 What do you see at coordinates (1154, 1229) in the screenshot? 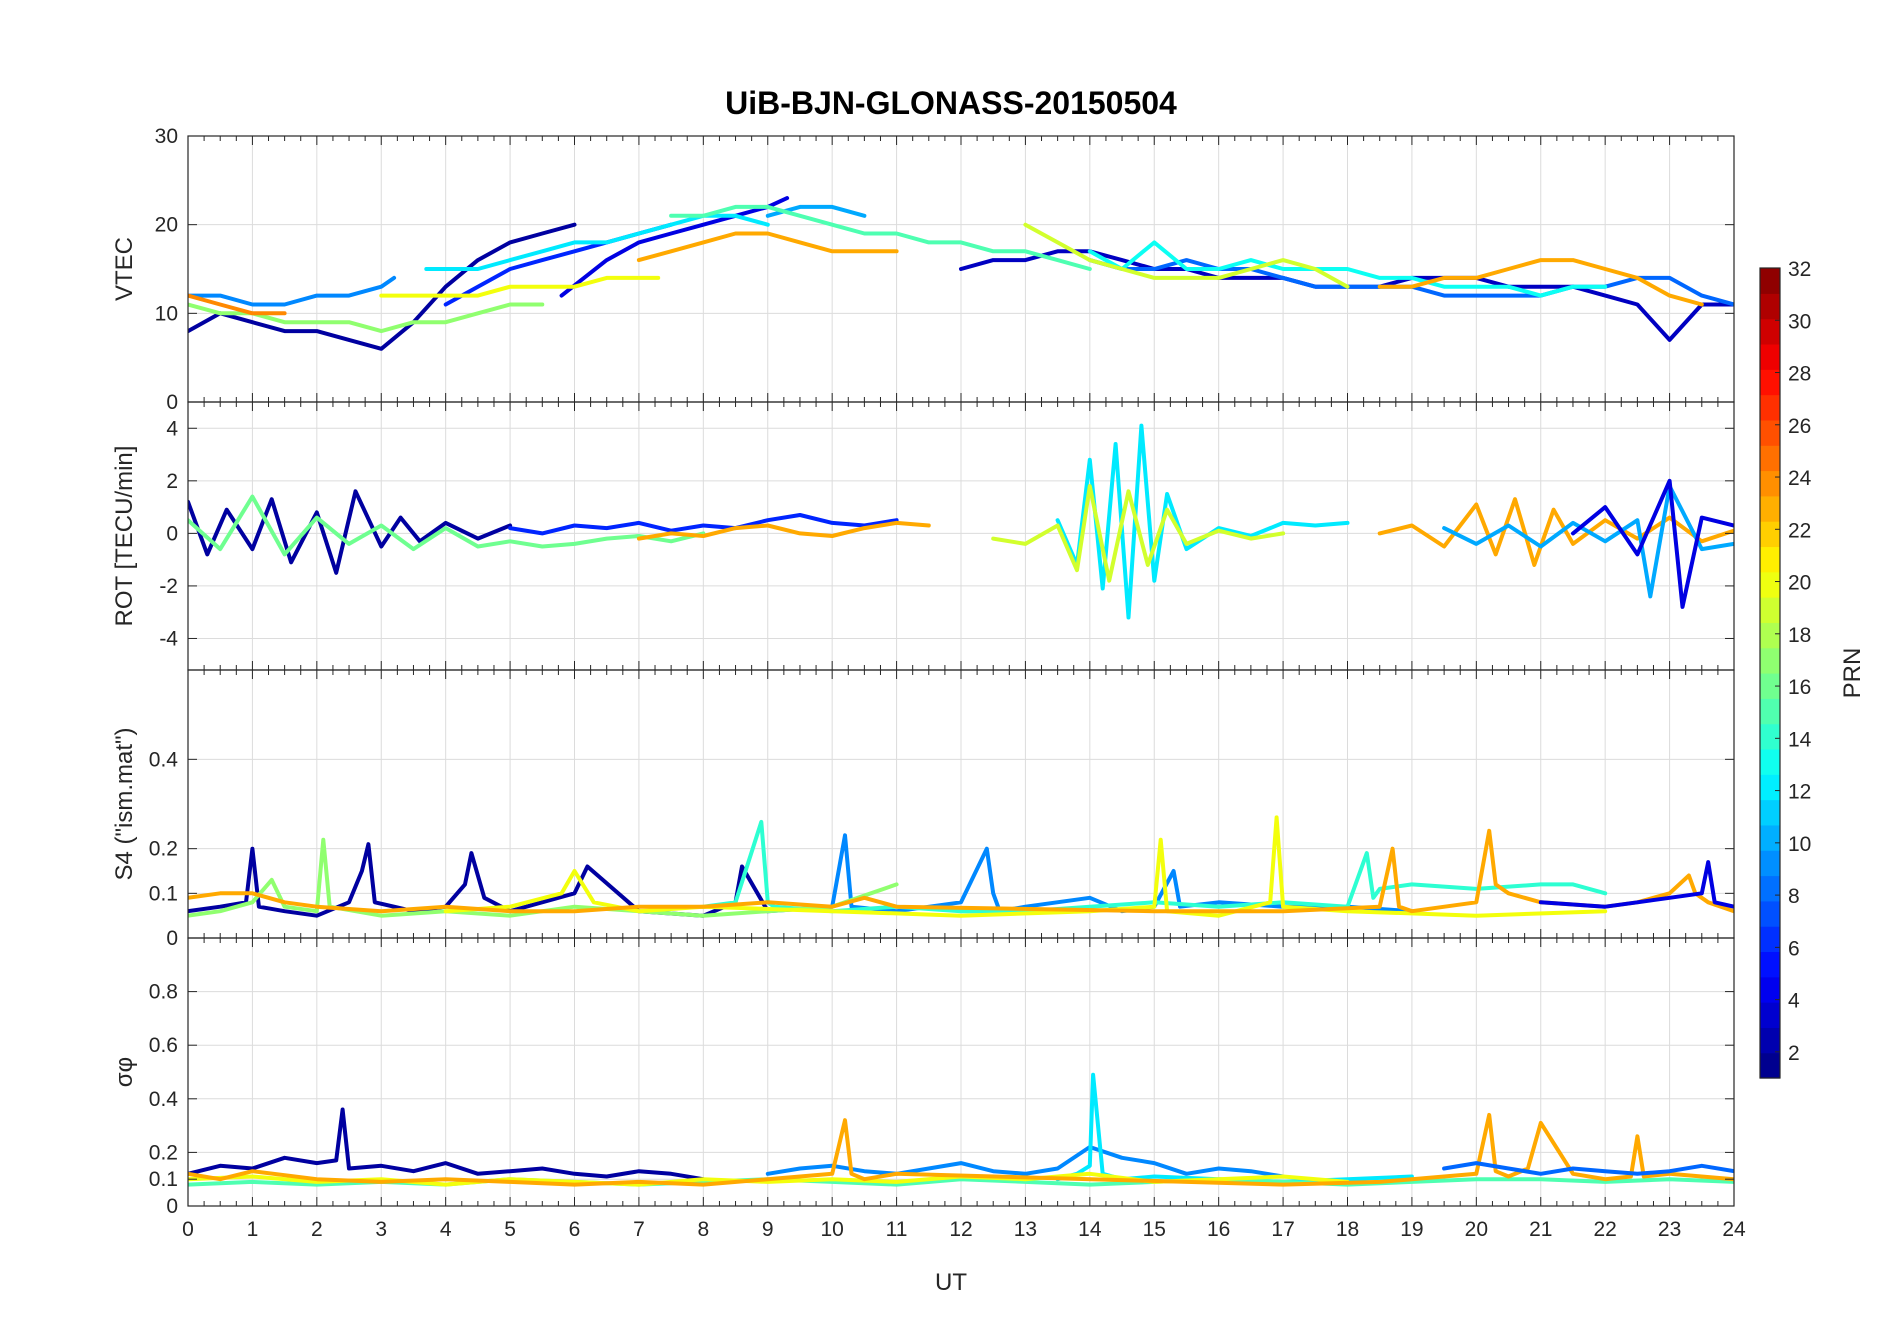
I see `x-tick-label: 15` at bounding box center [1154, 1229].